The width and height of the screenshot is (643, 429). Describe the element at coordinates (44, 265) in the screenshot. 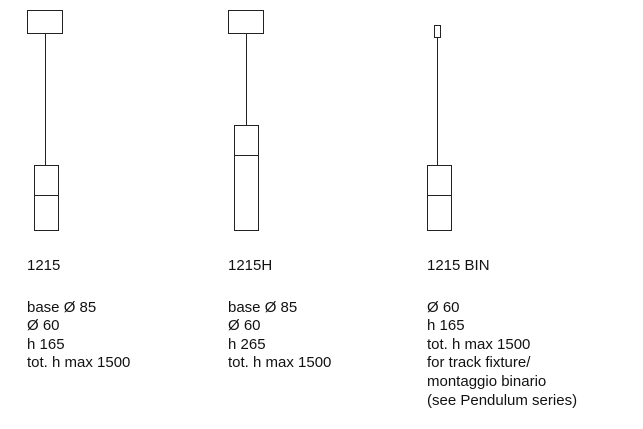

I see `product-name: 1215` at that location.